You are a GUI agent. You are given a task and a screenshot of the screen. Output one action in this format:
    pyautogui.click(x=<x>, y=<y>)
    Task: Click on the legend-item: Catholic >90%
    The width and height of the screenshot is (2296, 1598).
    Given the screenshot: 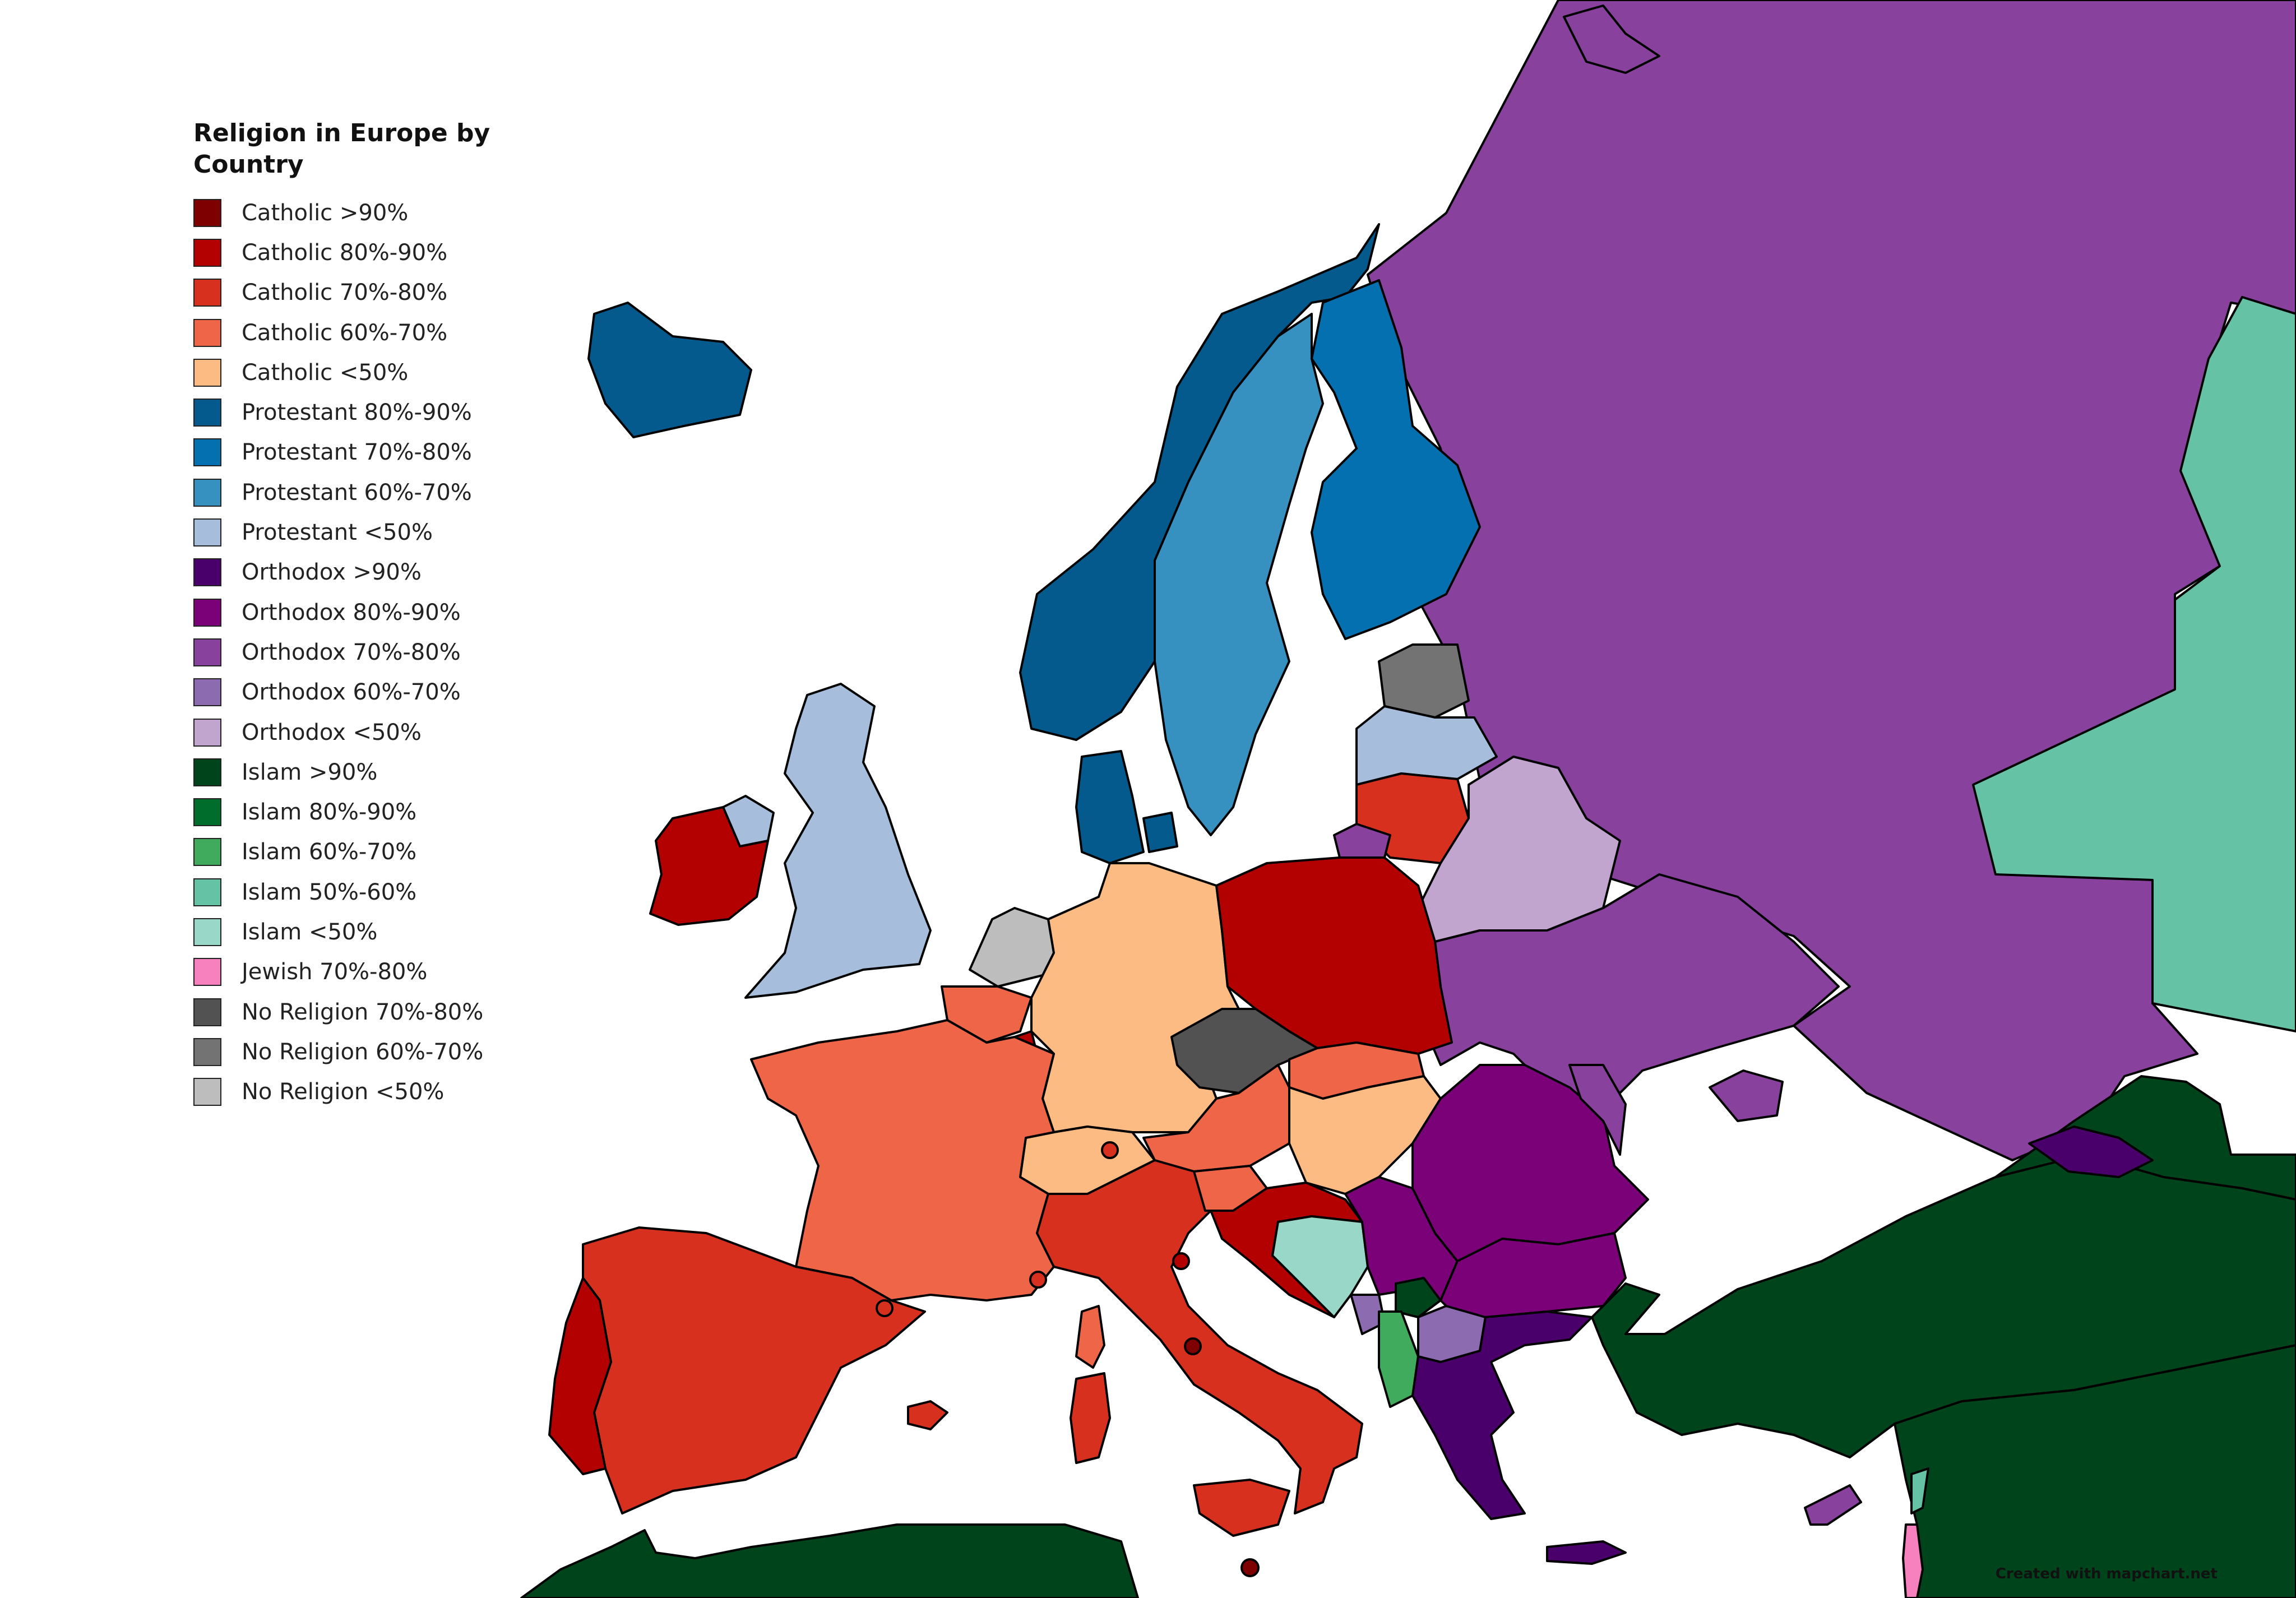 What is the action you would take?
    pyautogui.click(x=350, y=213)
    